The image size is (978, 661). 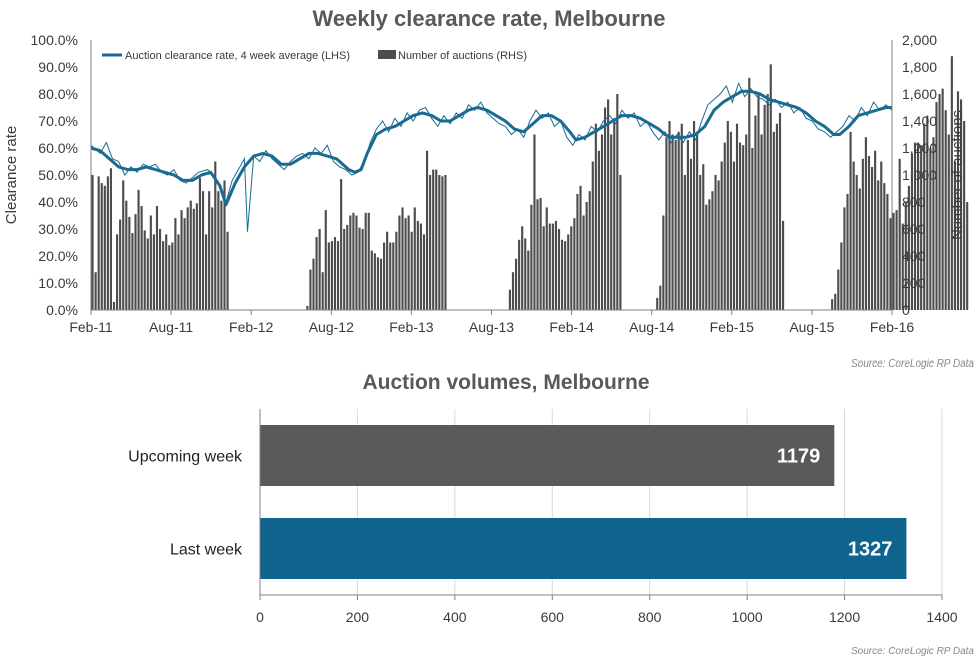 What do you see at coordinates (571, 327) in the screenshot?
I see `x-tick-label: Feb-14` at bounding box center [571, 327].